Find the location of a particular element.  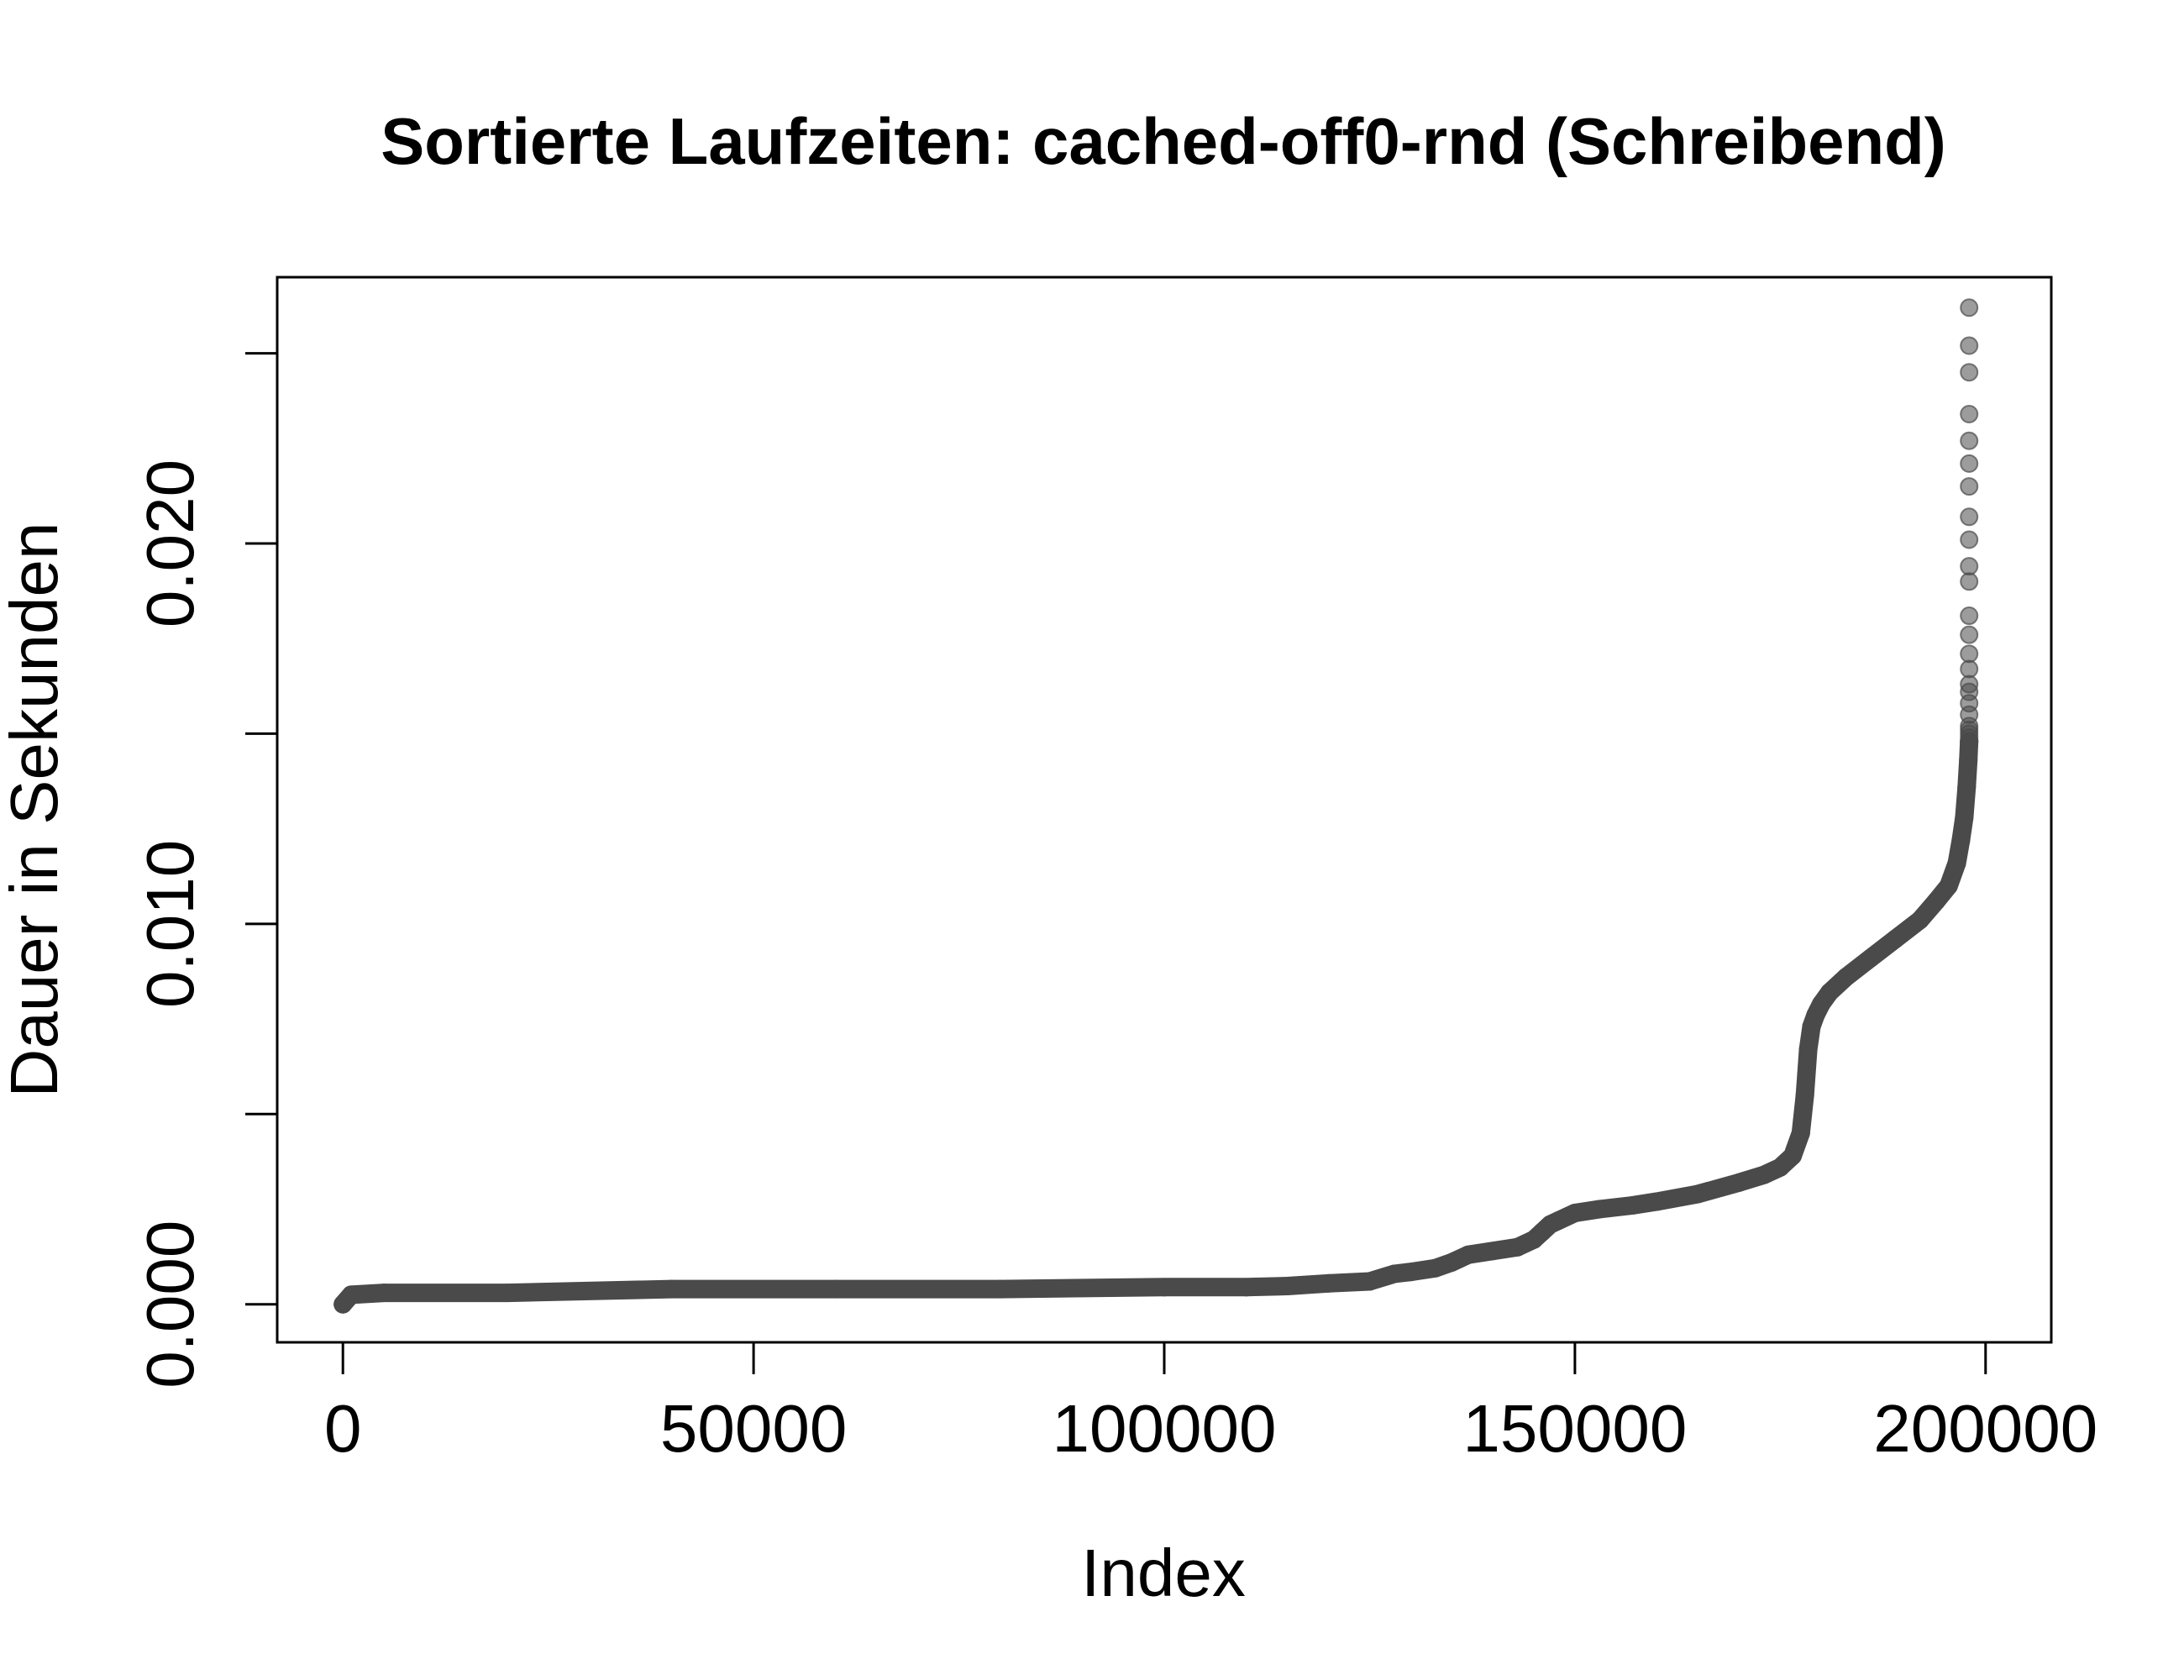

x-tick-label: 200000 is located at coordinates (1985, 1428).